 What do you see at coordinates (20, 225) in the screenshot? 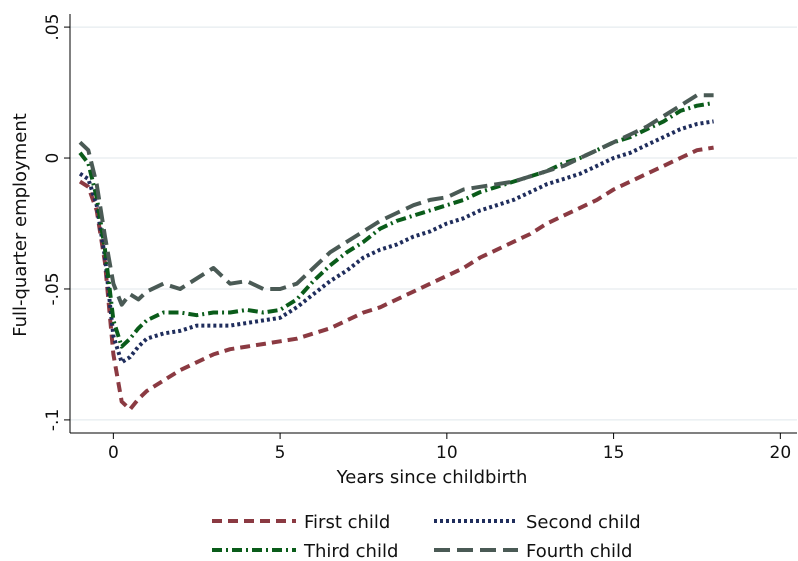
I see `y-axis-title: Full-quarter employment` at bounding box center [20, 225].